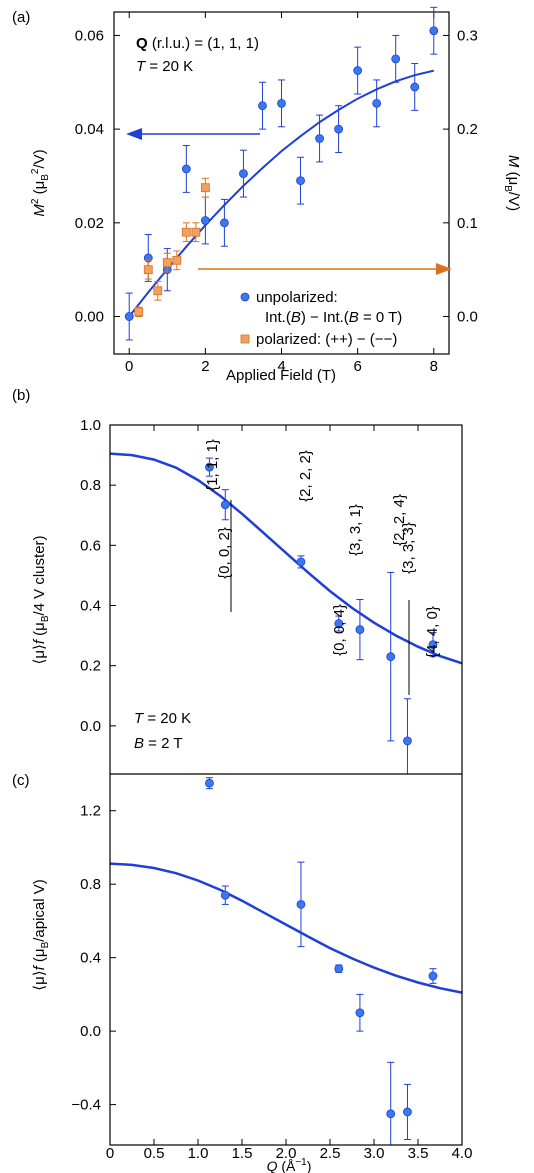  I want to click on panel-a-ytick-right-label: 0.0, so click(467, 317).